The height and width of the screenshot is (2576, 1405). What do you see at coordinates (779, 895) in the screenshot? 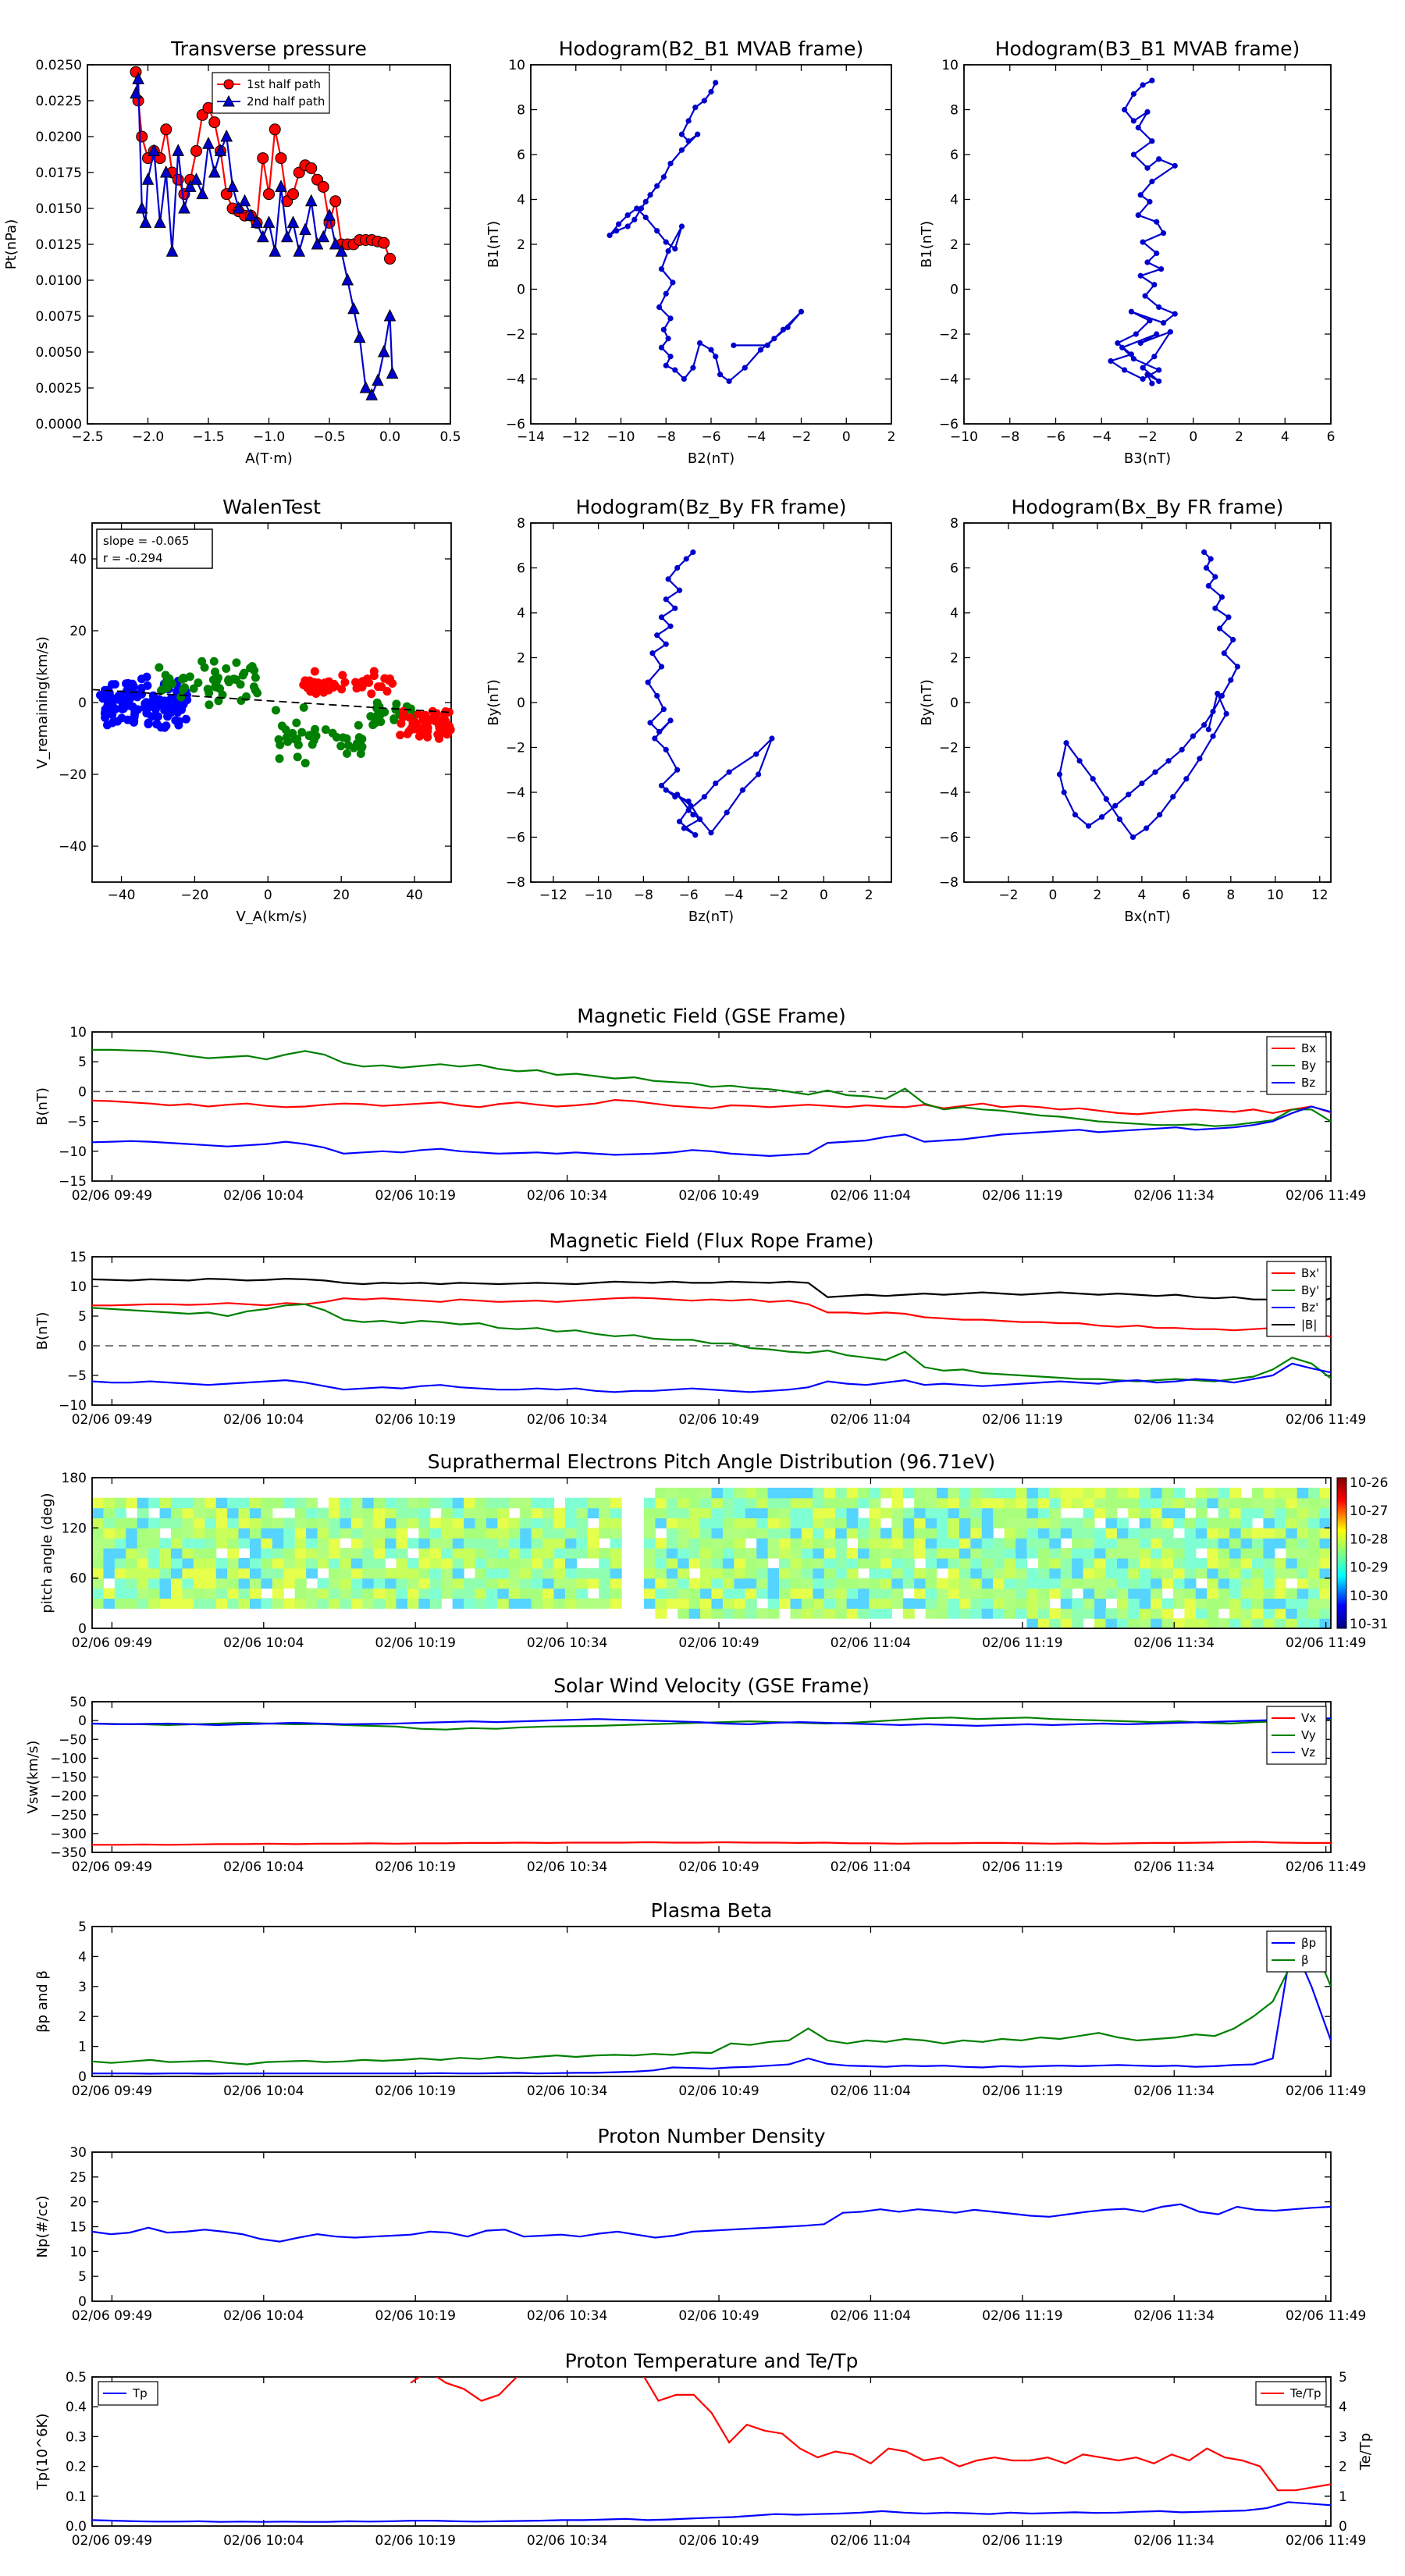
I see `x-tick-label: −2` at bounding box center [779, 895].